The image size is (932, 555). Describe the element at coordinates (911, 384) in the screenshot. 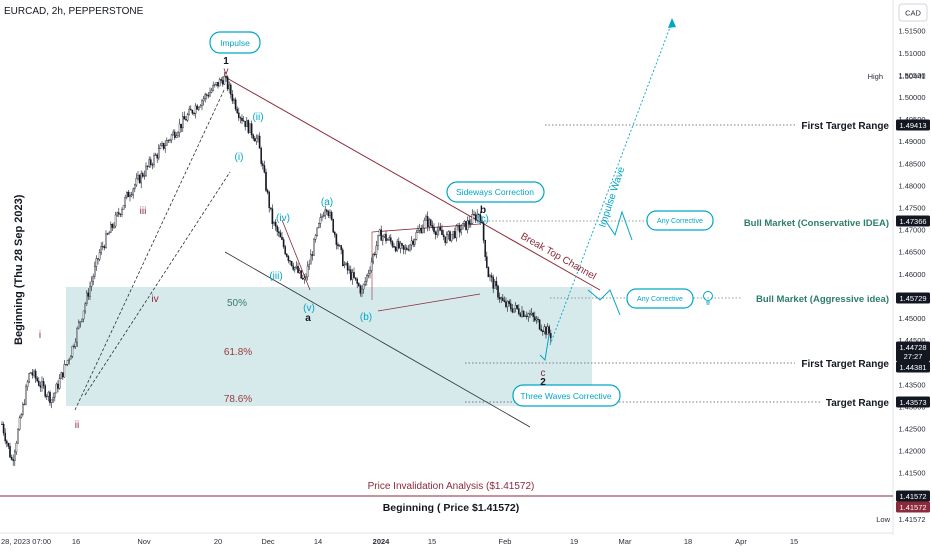

I see `price-tick-label: 1.43500` at that location.